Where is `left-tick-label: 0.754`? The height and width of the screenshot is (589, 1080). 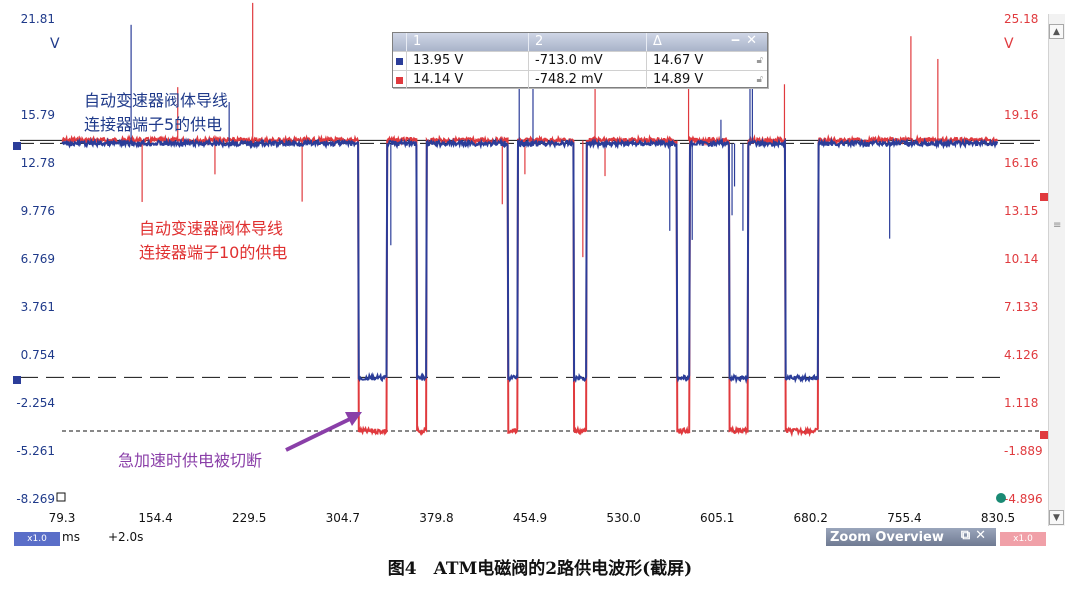 left-tick-label: 0.754 is located at coordinates (38, 355).